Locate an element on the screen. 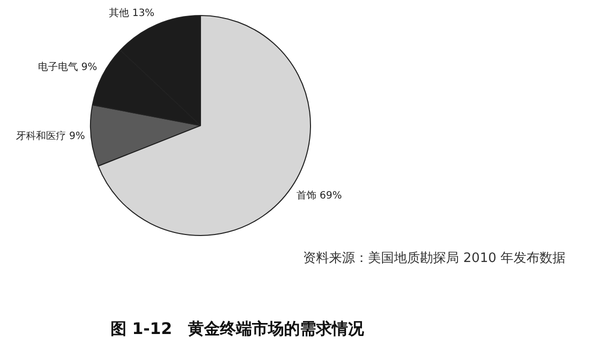  slice-label: 首饰 69% is located at coordinates (319, 196).